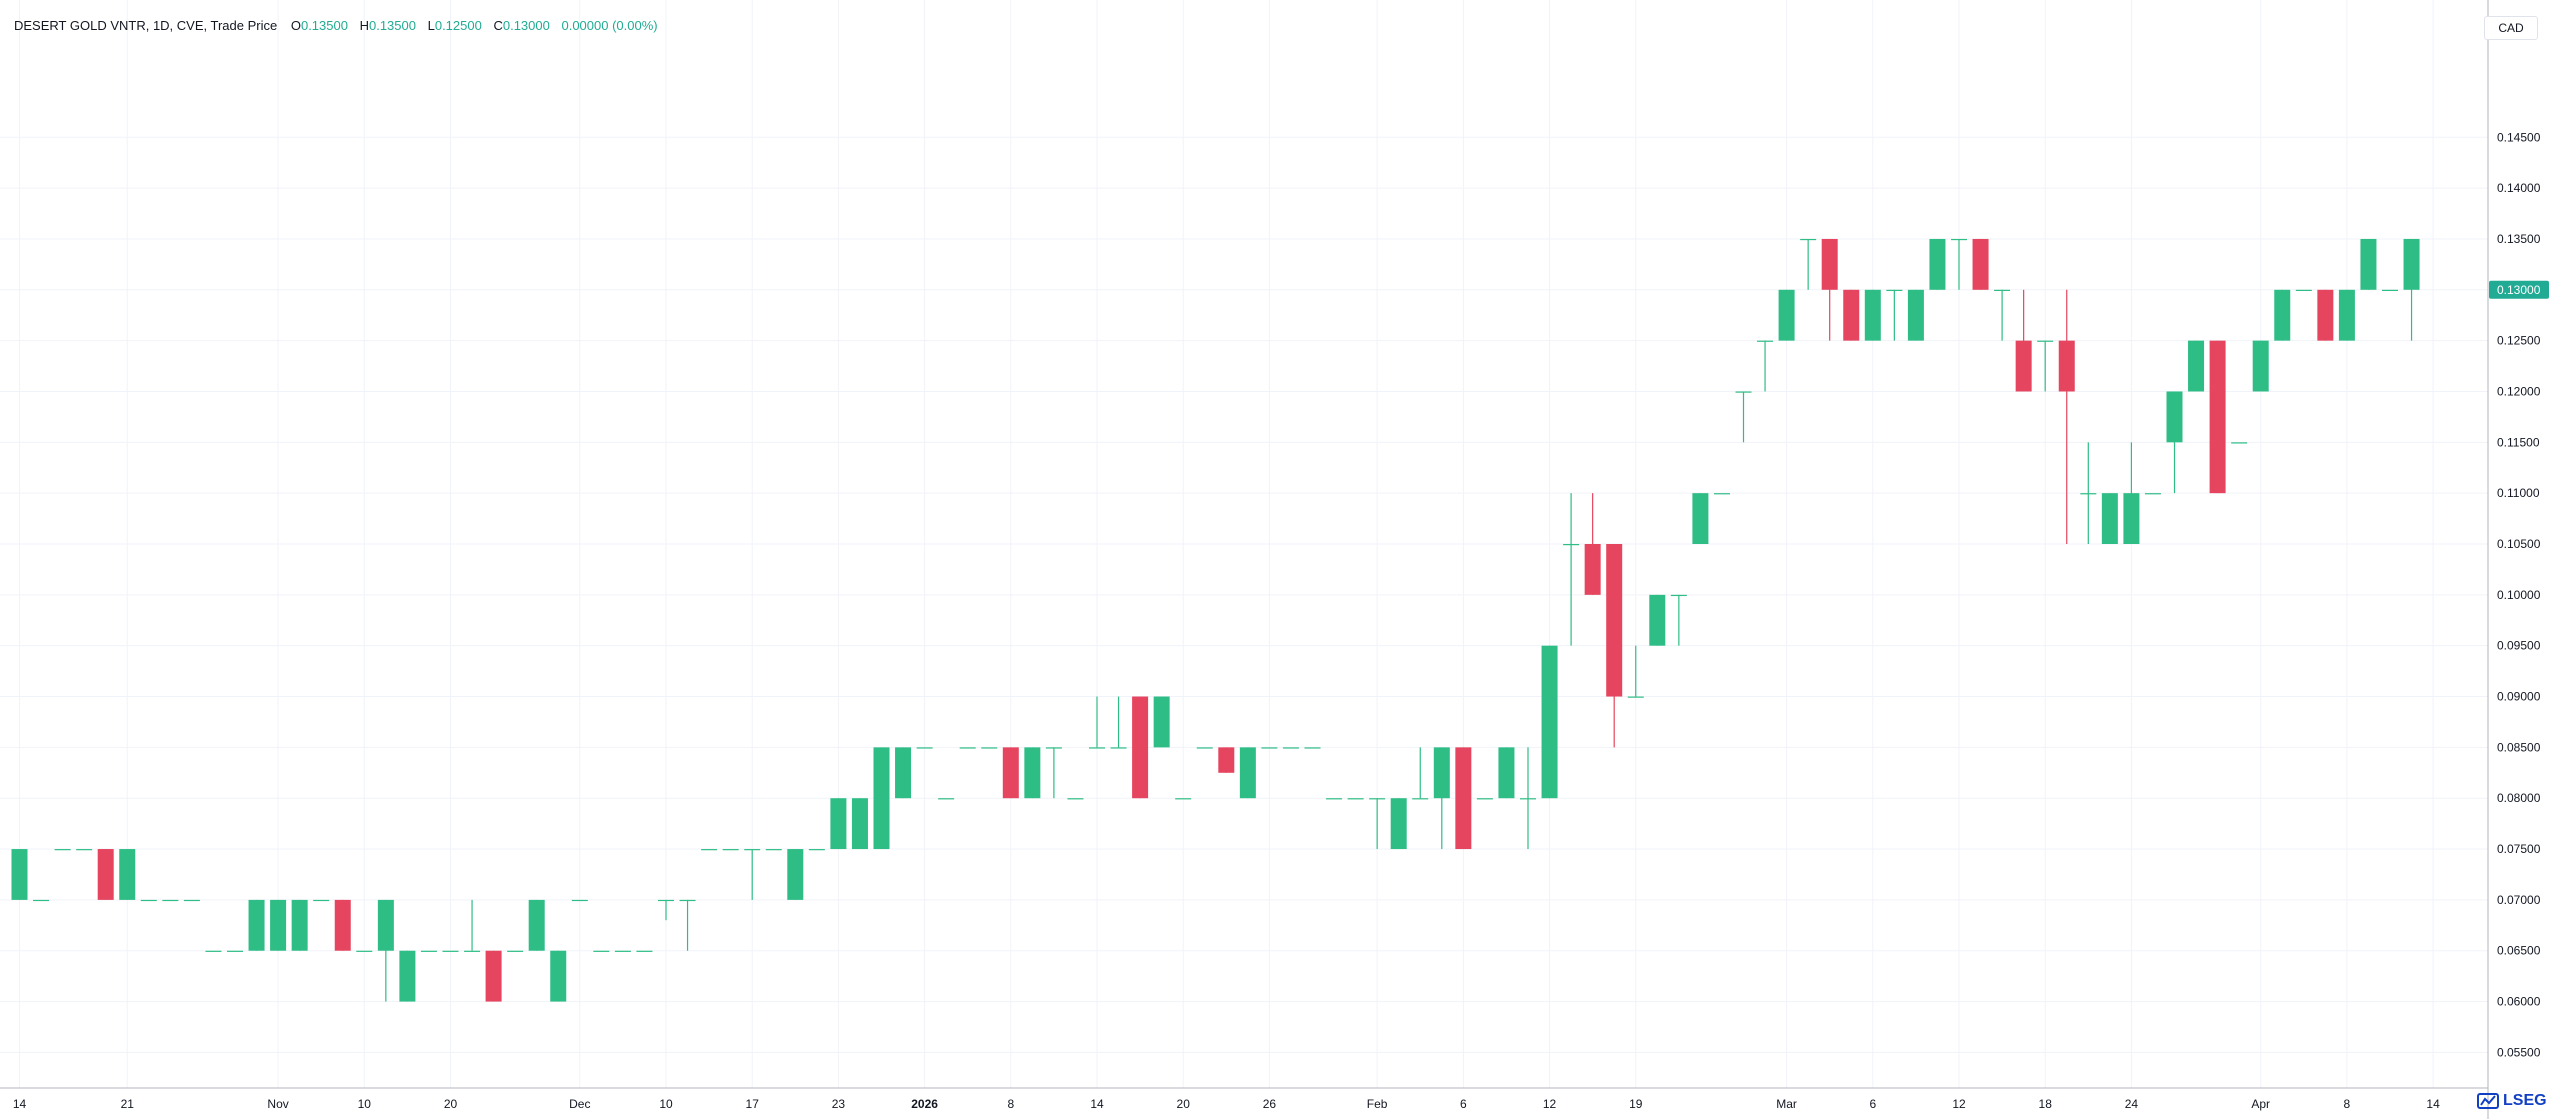 The width and height of the screenshot is (2560, 1119). I want to click on y-tick-label: 0.07000, so click(2519, 900).